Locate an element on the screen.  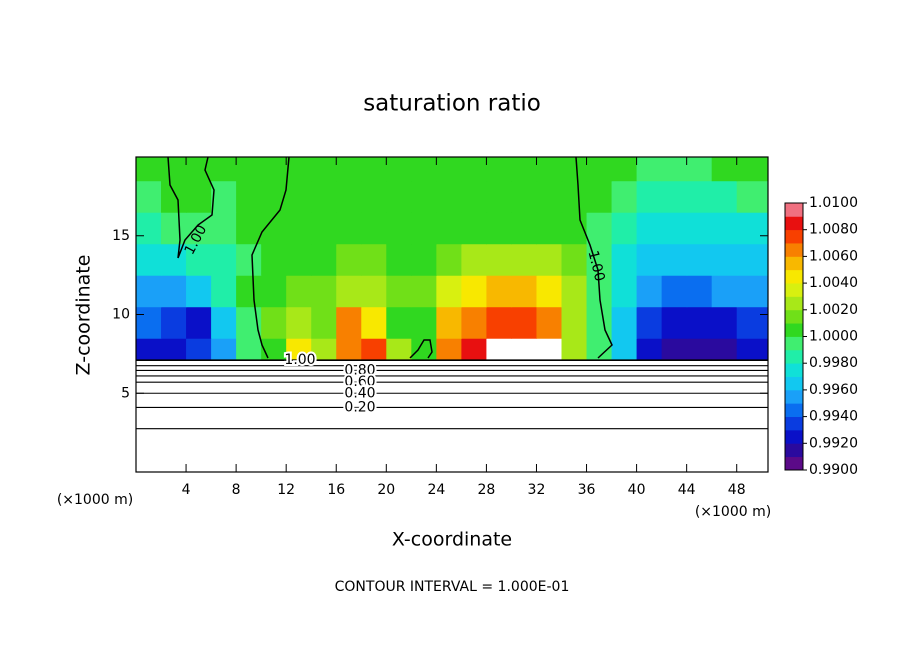
x-tick-label: 36 is located at coordinates (587, 490).